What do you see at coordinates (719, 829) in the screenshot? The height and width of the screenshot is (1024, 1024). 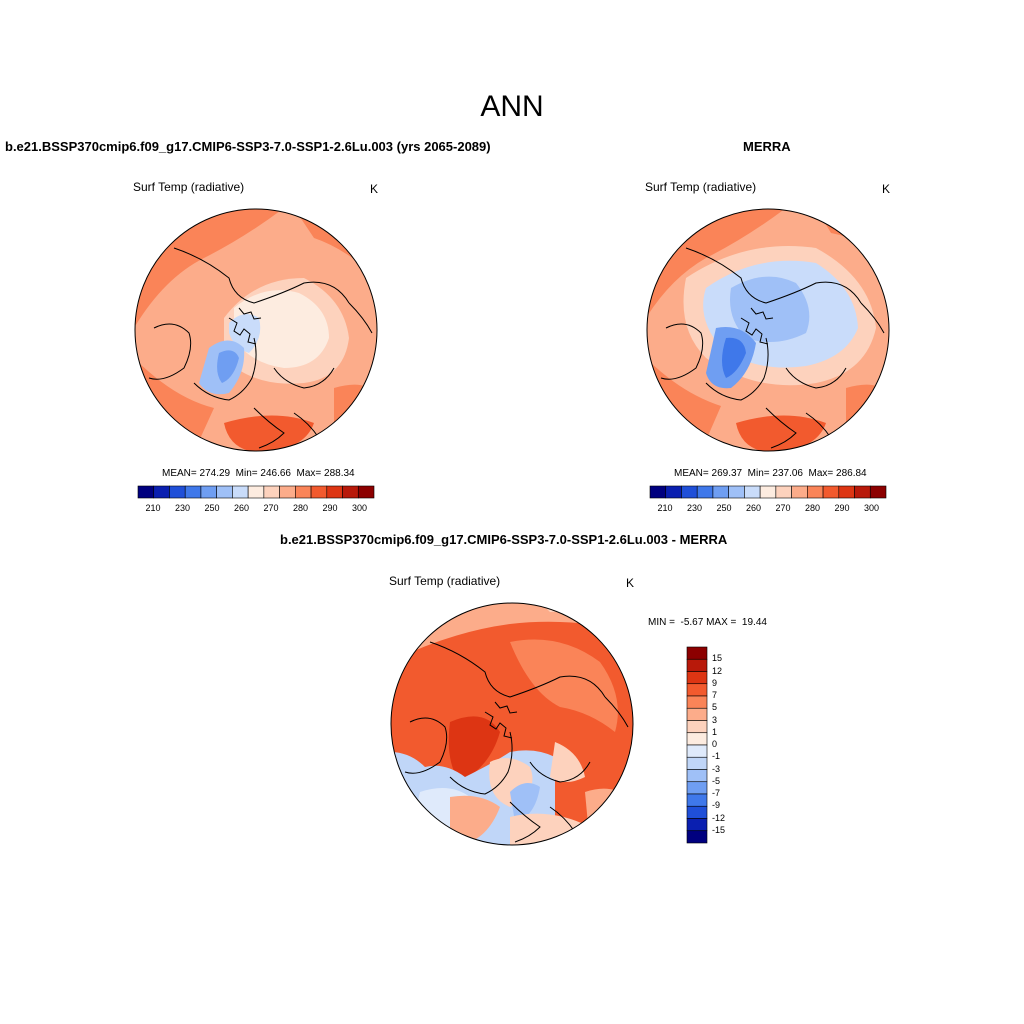 I see `diff-colorbar-tick-label: -15` at bounding box center [719, 829].